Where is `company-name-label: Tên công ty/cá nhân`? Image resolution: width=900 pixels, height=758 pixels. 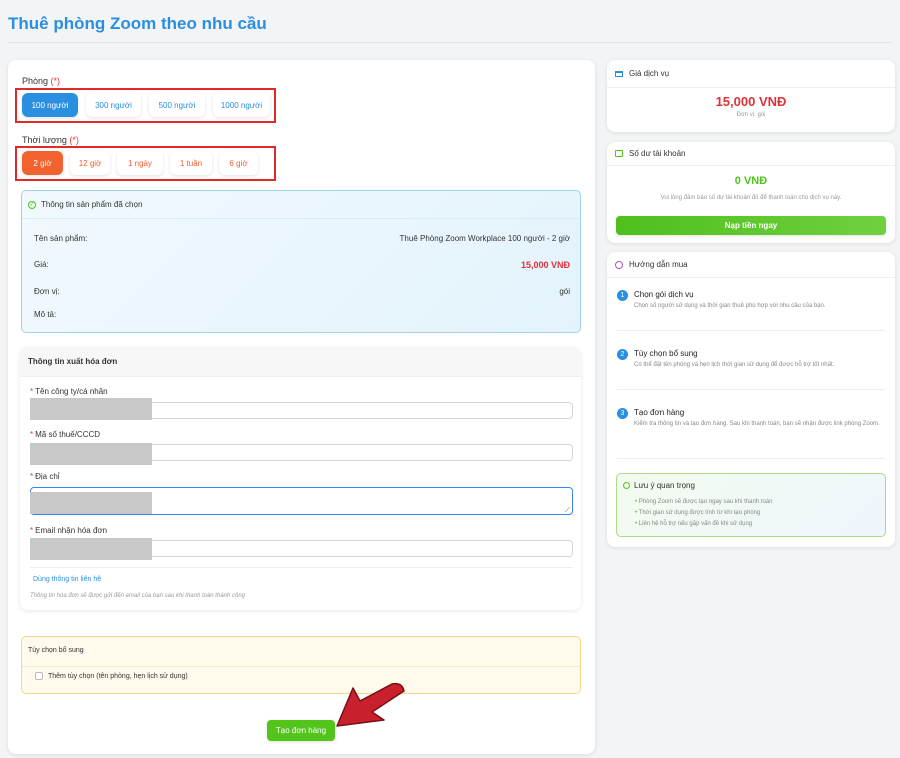
company-name-label: Tên công ty/cá nhân is located at coordinates (69, 391).